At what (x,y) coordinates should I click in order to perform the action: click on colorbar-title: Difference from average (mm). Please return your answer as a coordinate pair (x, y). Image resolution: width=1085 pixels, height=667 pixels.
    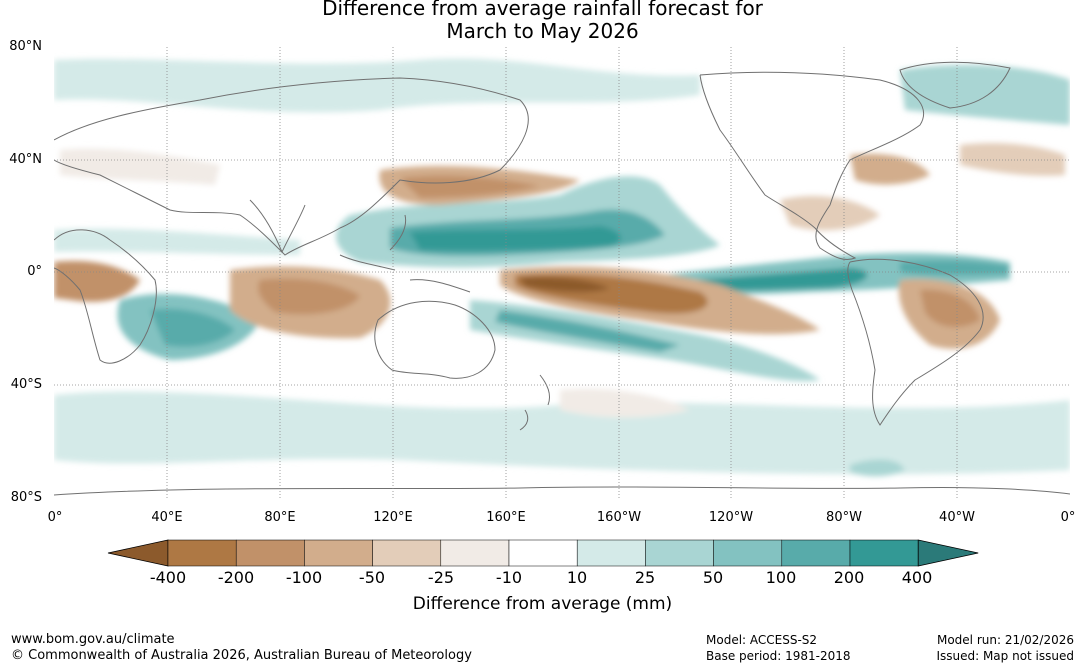
    Looking at the image, I should click on (542, 604).